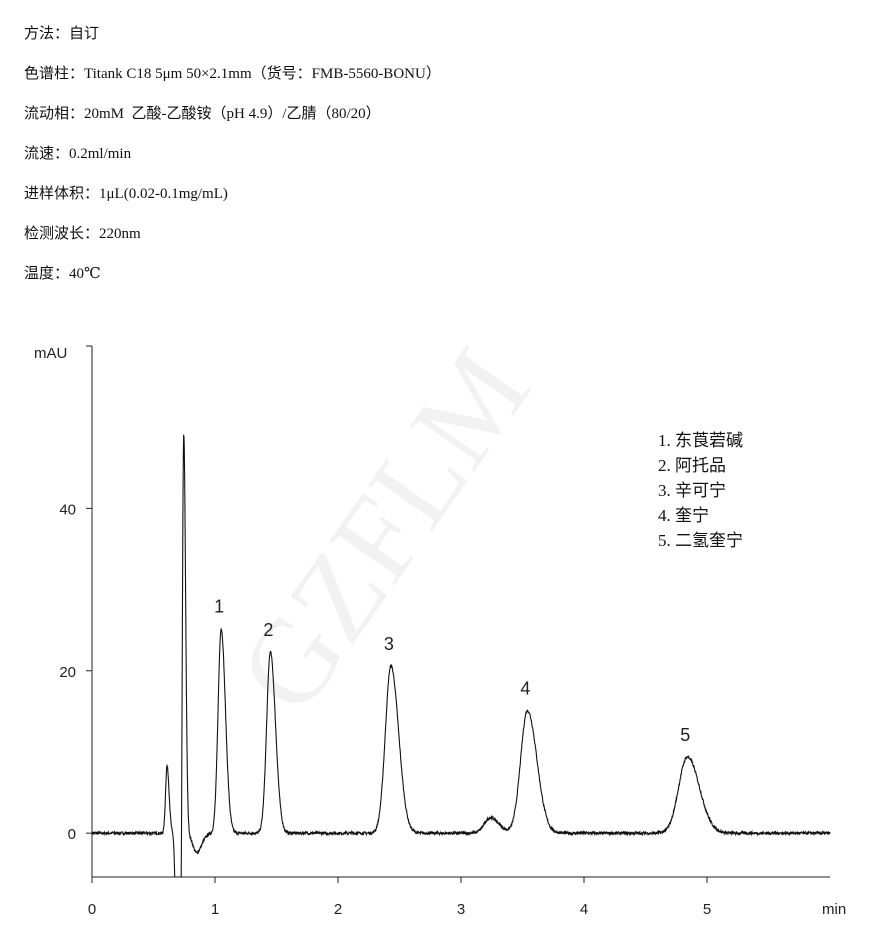 The width and height of the screenshot is (883, 946). Describe the element at coordinates (834, 909) in the screenshot. I see `x-axis-label: min` at that location.